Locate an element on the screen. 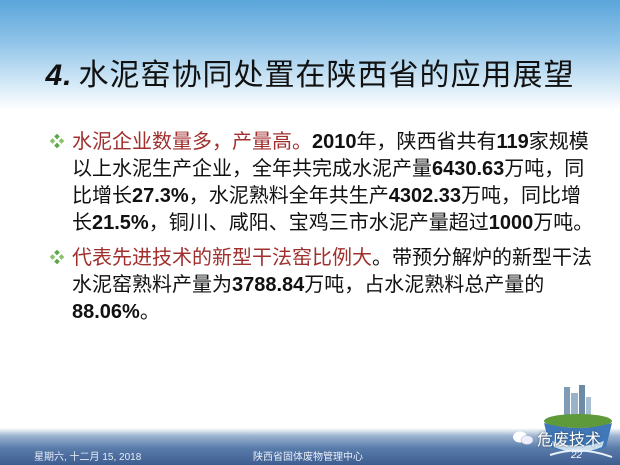 The height and width of the screenshot is (465, 620). text-line: 以上水泥生产企业，全年共完成水泥产量6430.63万吨，同 is located at coordinates (331, 169).